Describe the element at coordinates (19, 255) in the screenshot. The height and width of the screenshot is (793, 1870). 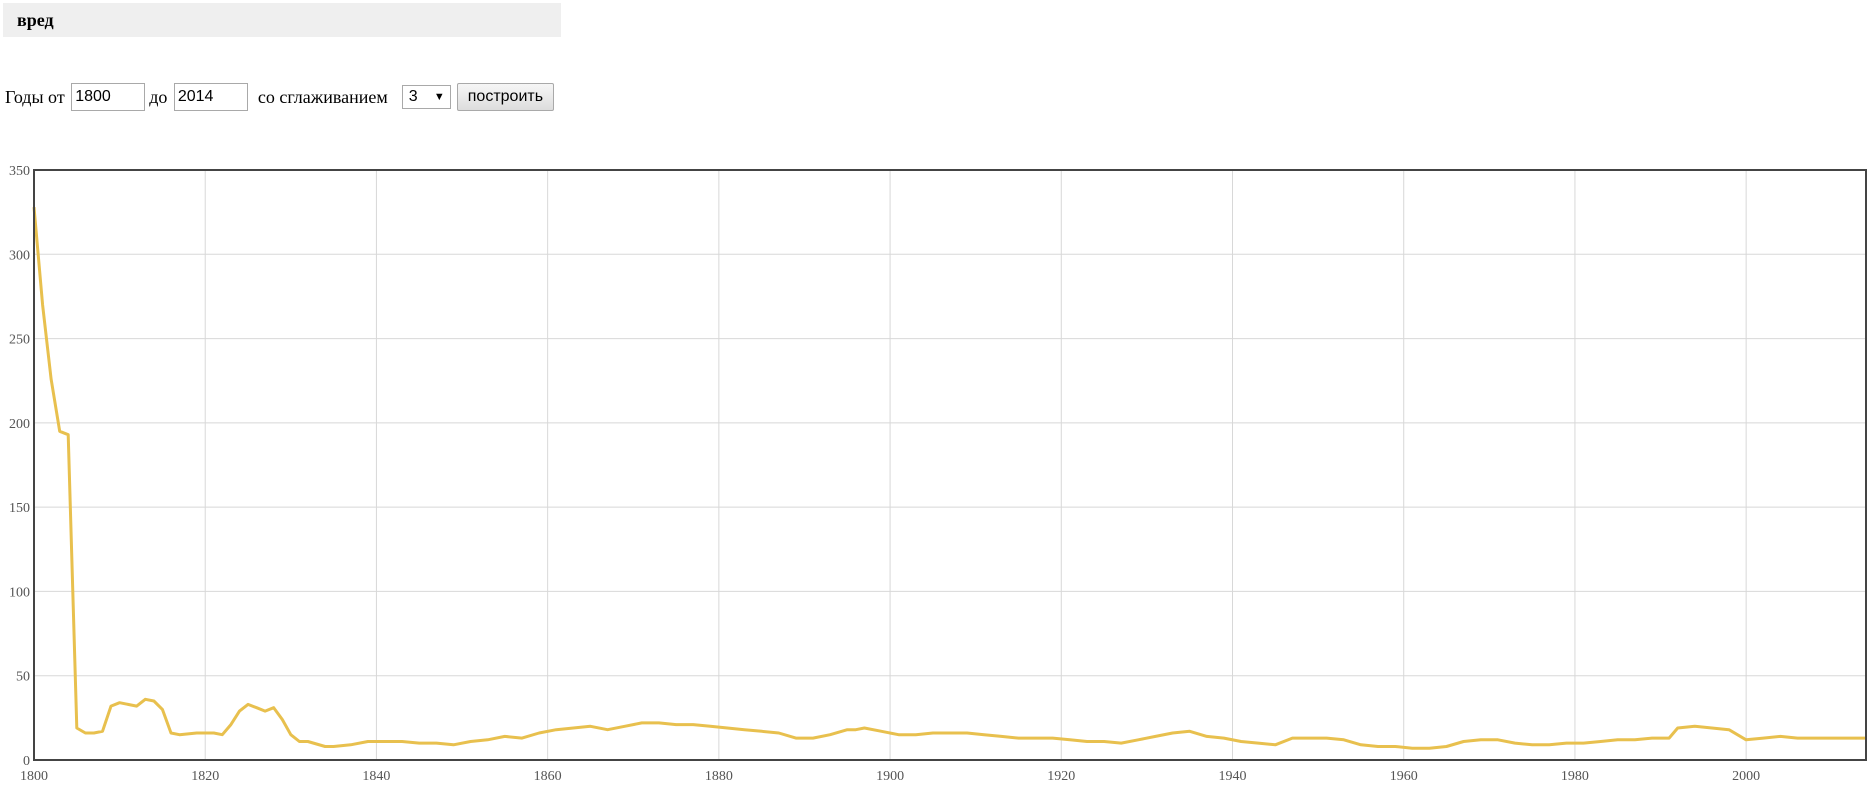
I see `y-tick-label: 300` at that location.